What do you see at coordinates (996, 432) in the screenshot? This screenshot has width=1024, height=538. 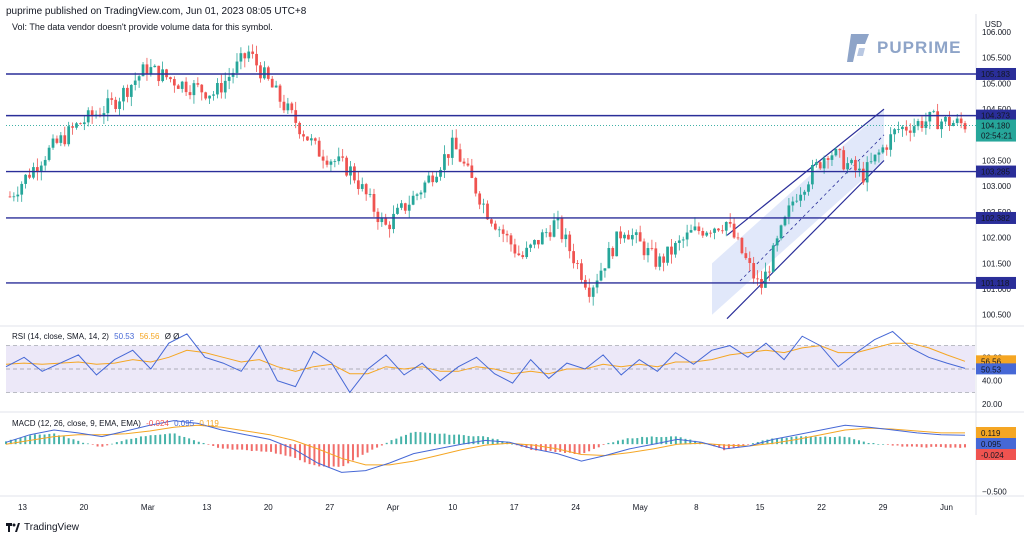 I see `signal-tag` at bounding box center [996, 432].